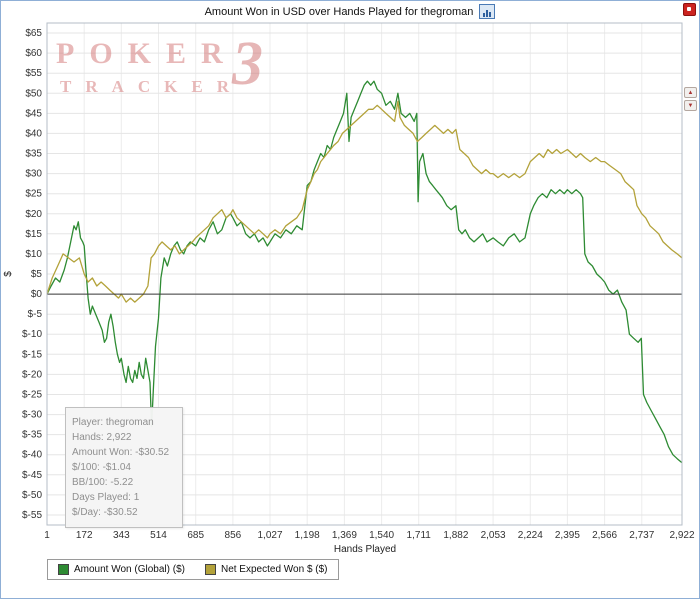  Describe the element at coordinates (195, 535) in the screenshot. I see `x-tick-label: 685` at that location.